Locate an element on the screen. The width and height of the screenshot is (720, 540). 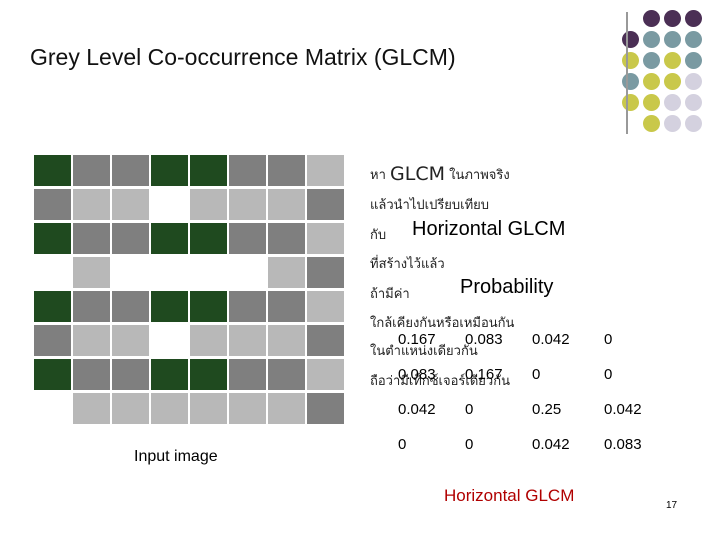
text-line-7: ในตำแหน่งเดียวกัน is located at coordinates (424, 351).